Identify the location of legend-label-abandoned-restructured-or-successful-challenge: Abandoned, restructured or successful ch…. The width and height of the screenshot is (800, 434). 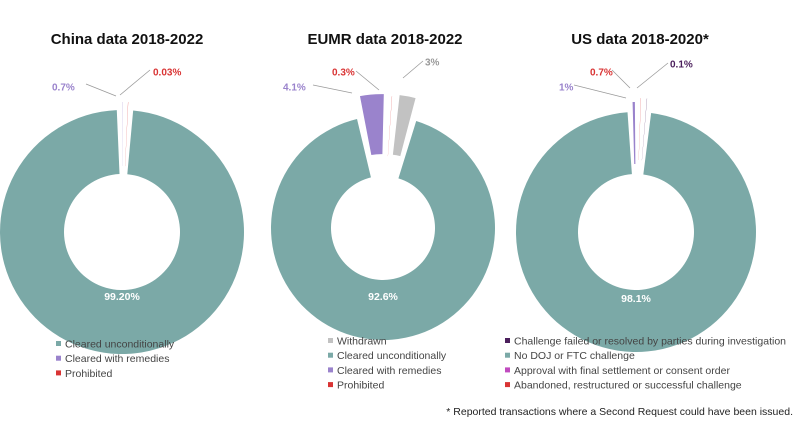
(628, 386).